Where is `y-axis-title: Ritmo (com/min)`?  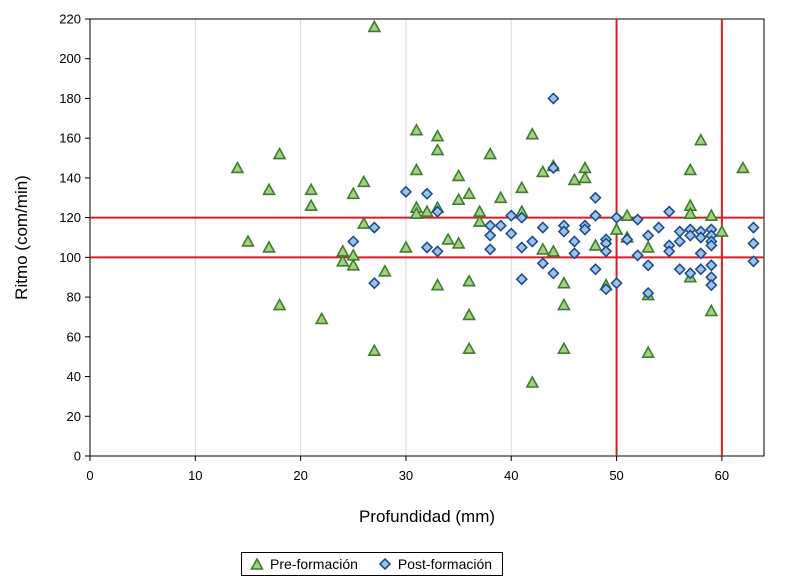 y-axis-title: Ritmo (com/min) is located at coordinates (21, 237).